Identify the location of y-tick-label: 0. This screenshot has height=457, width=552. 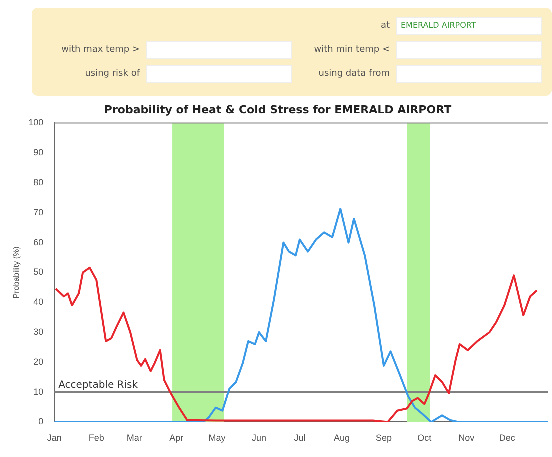
(41, 421).